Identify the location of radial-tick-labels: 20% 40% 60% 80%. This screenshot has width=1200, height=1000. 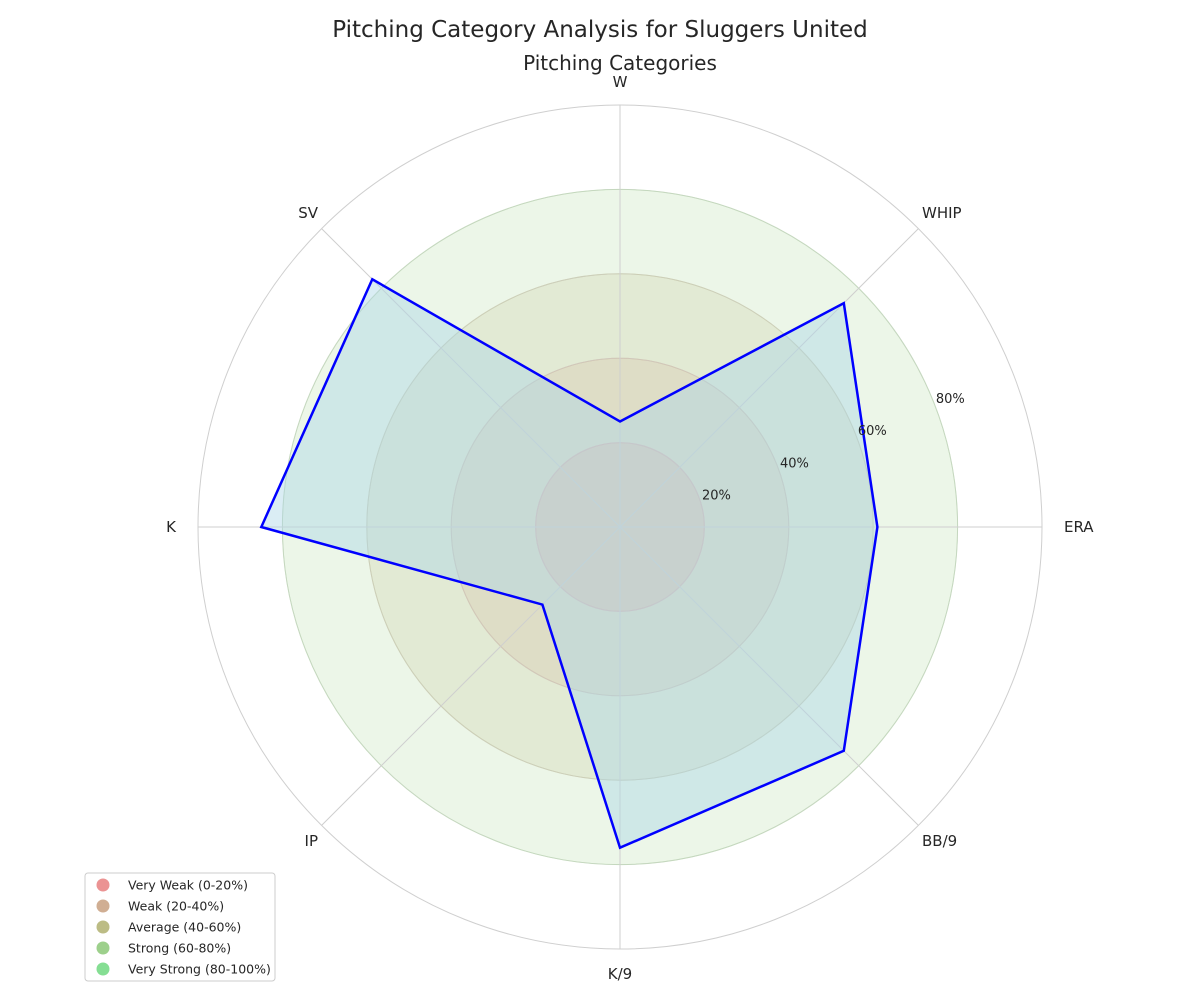
(833, 448).